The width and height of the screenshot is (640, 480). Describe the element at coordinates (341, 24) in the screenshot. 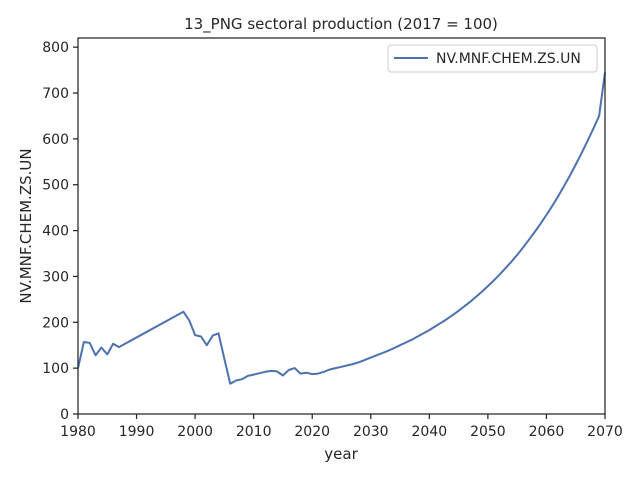

I see `chart-title: 13_PNG sectoral production (2017 = 100)` at that location.